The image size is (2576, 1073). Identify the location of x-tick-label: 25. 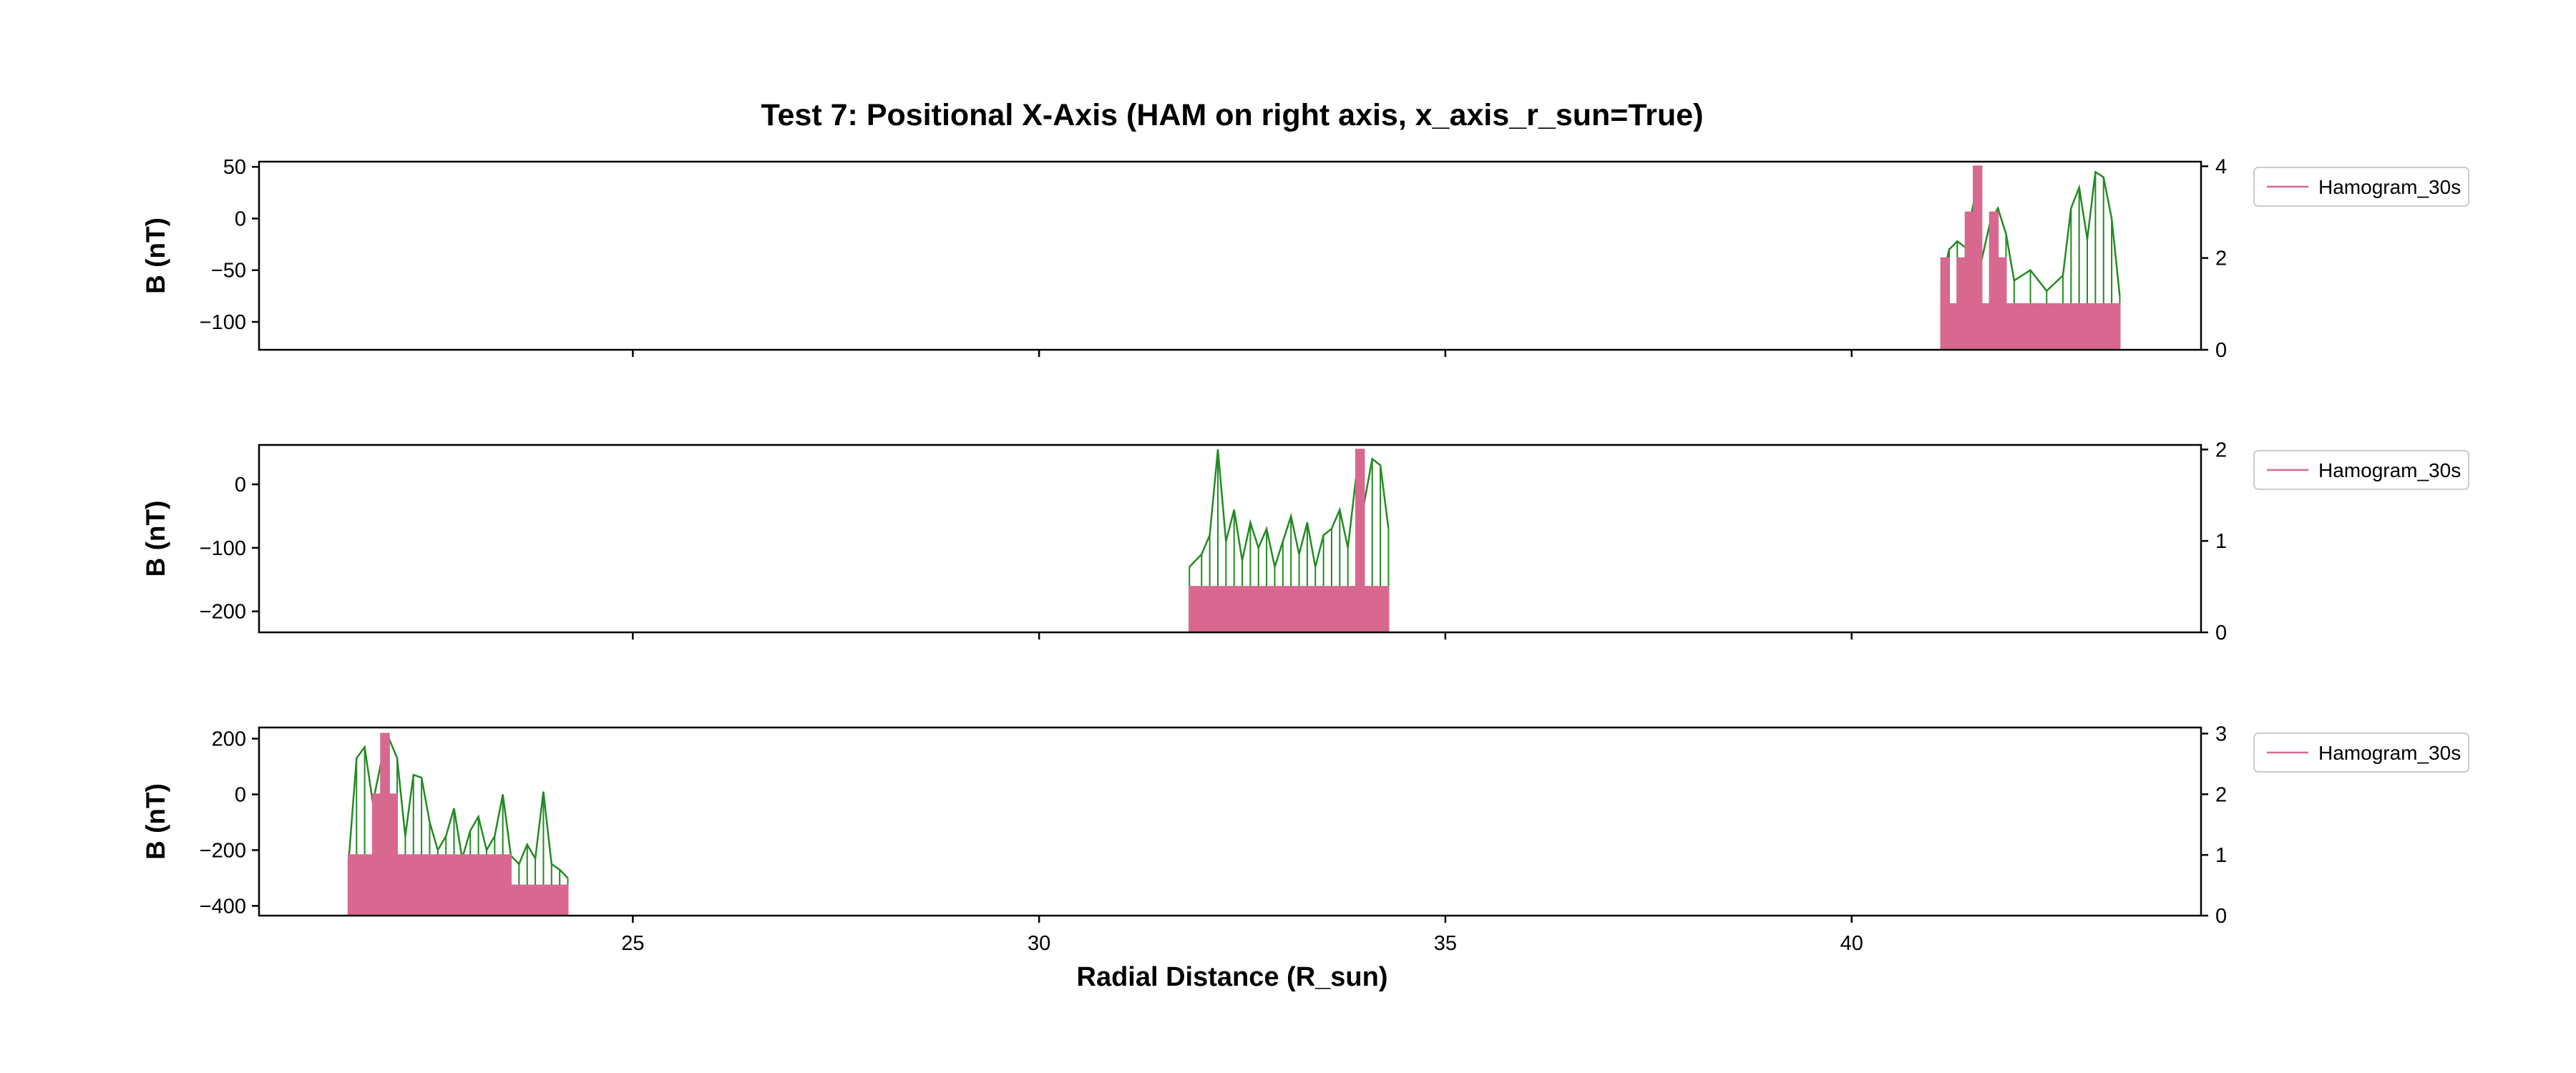
(632, 943).